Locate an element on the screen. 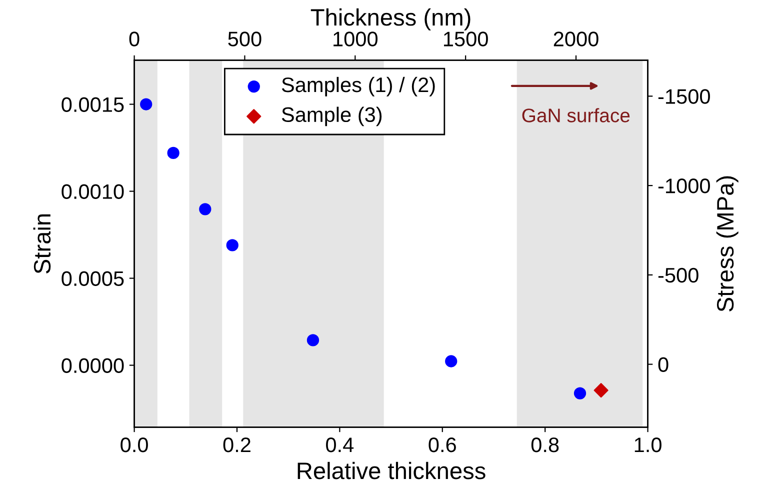 This screenshot has width=763, height=502. x-tick-label: 0.0 is located at coordinates (134, 444).